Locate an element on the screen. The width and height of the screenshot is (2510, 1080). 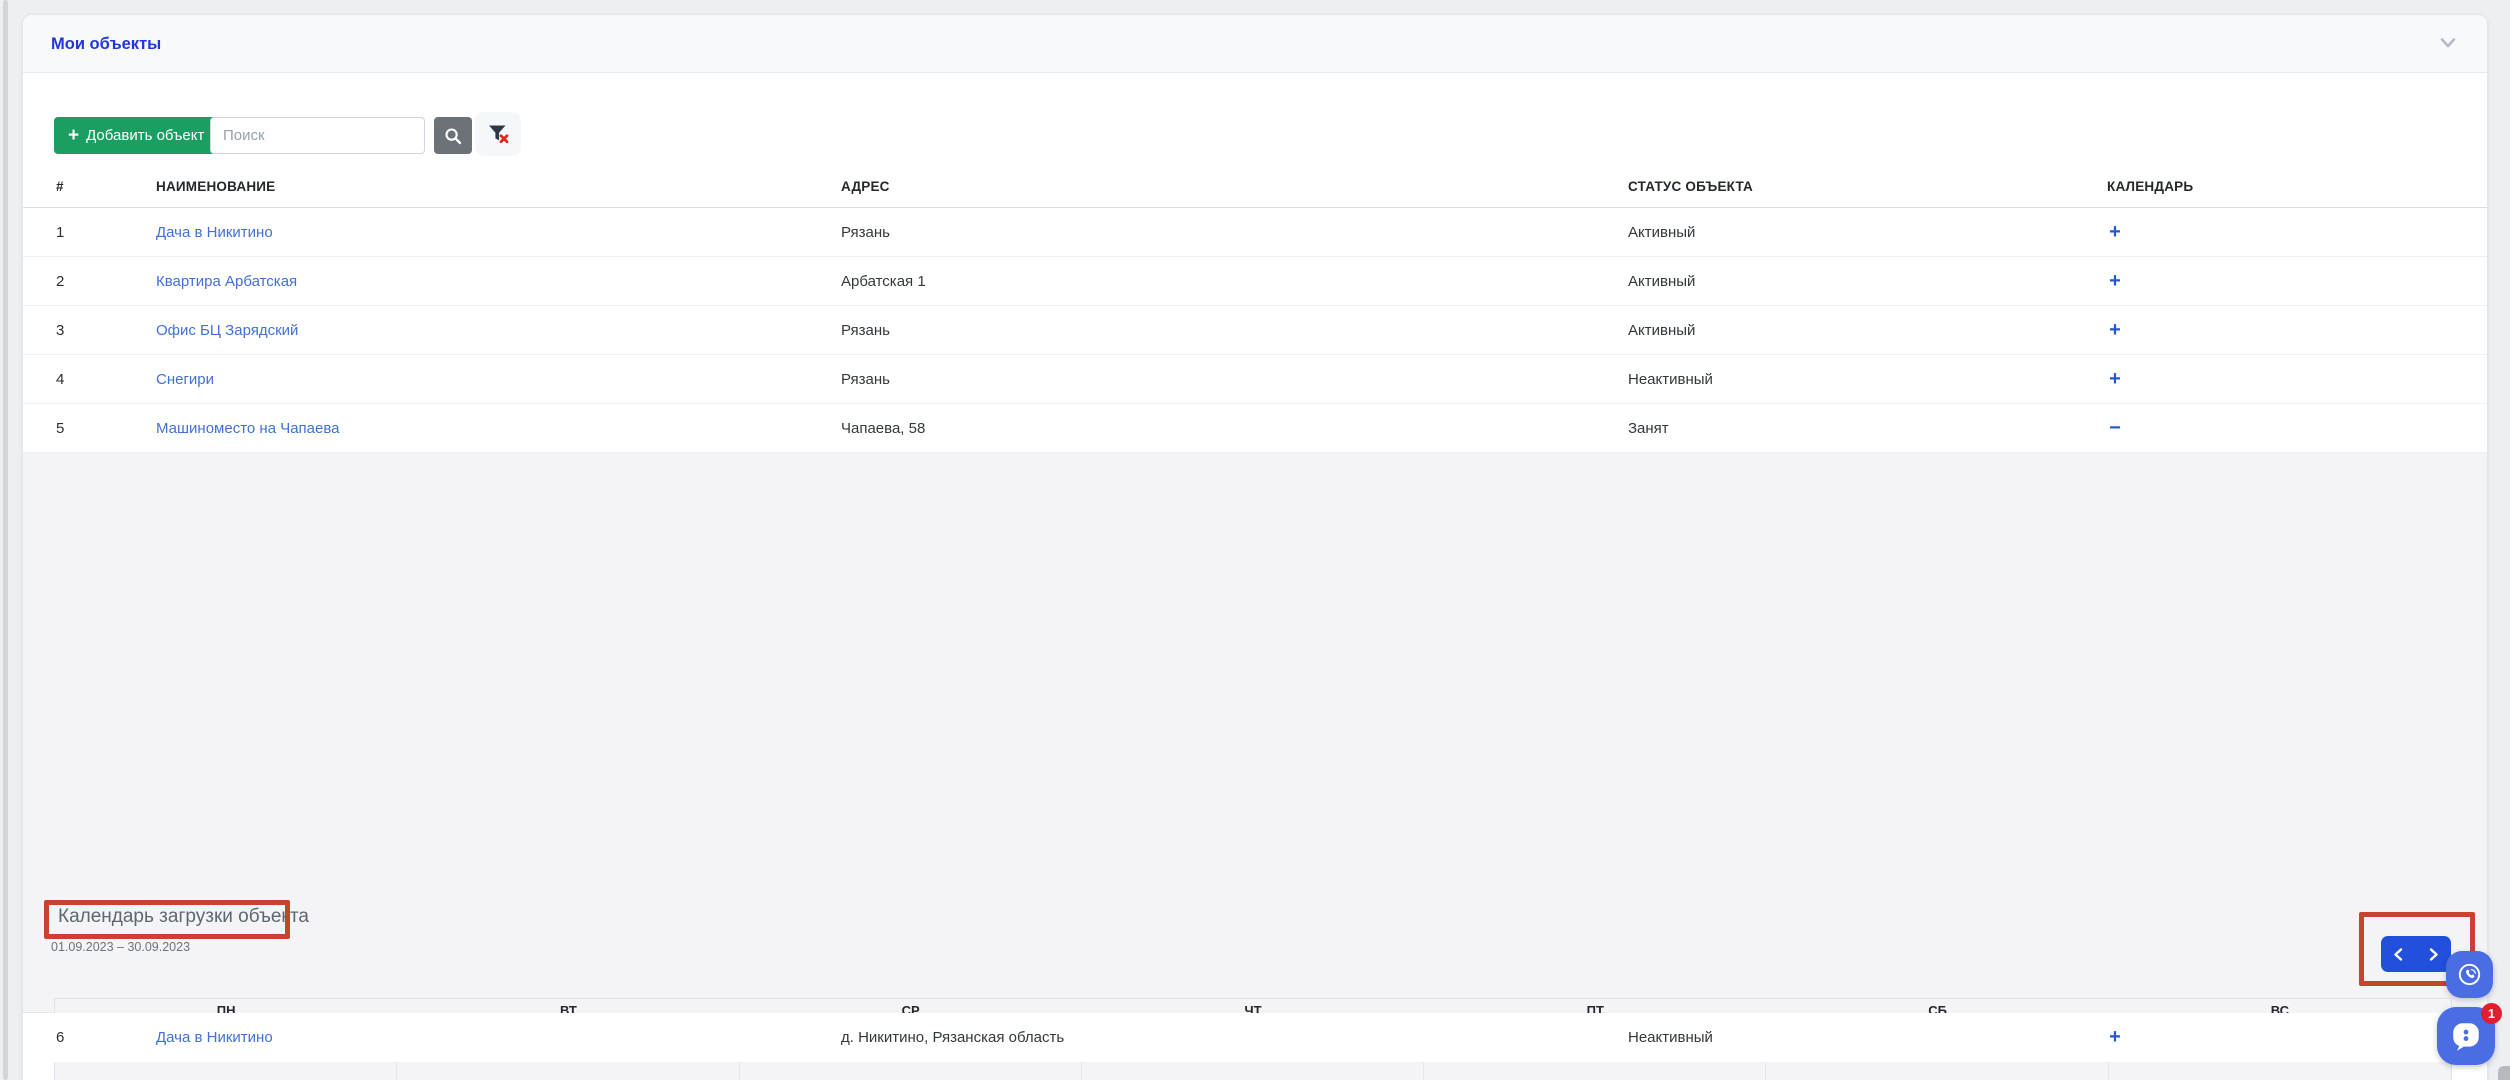
table-row: 1 Дача в Никитино Рязань Активный + is located at coordinates (1255, 232).